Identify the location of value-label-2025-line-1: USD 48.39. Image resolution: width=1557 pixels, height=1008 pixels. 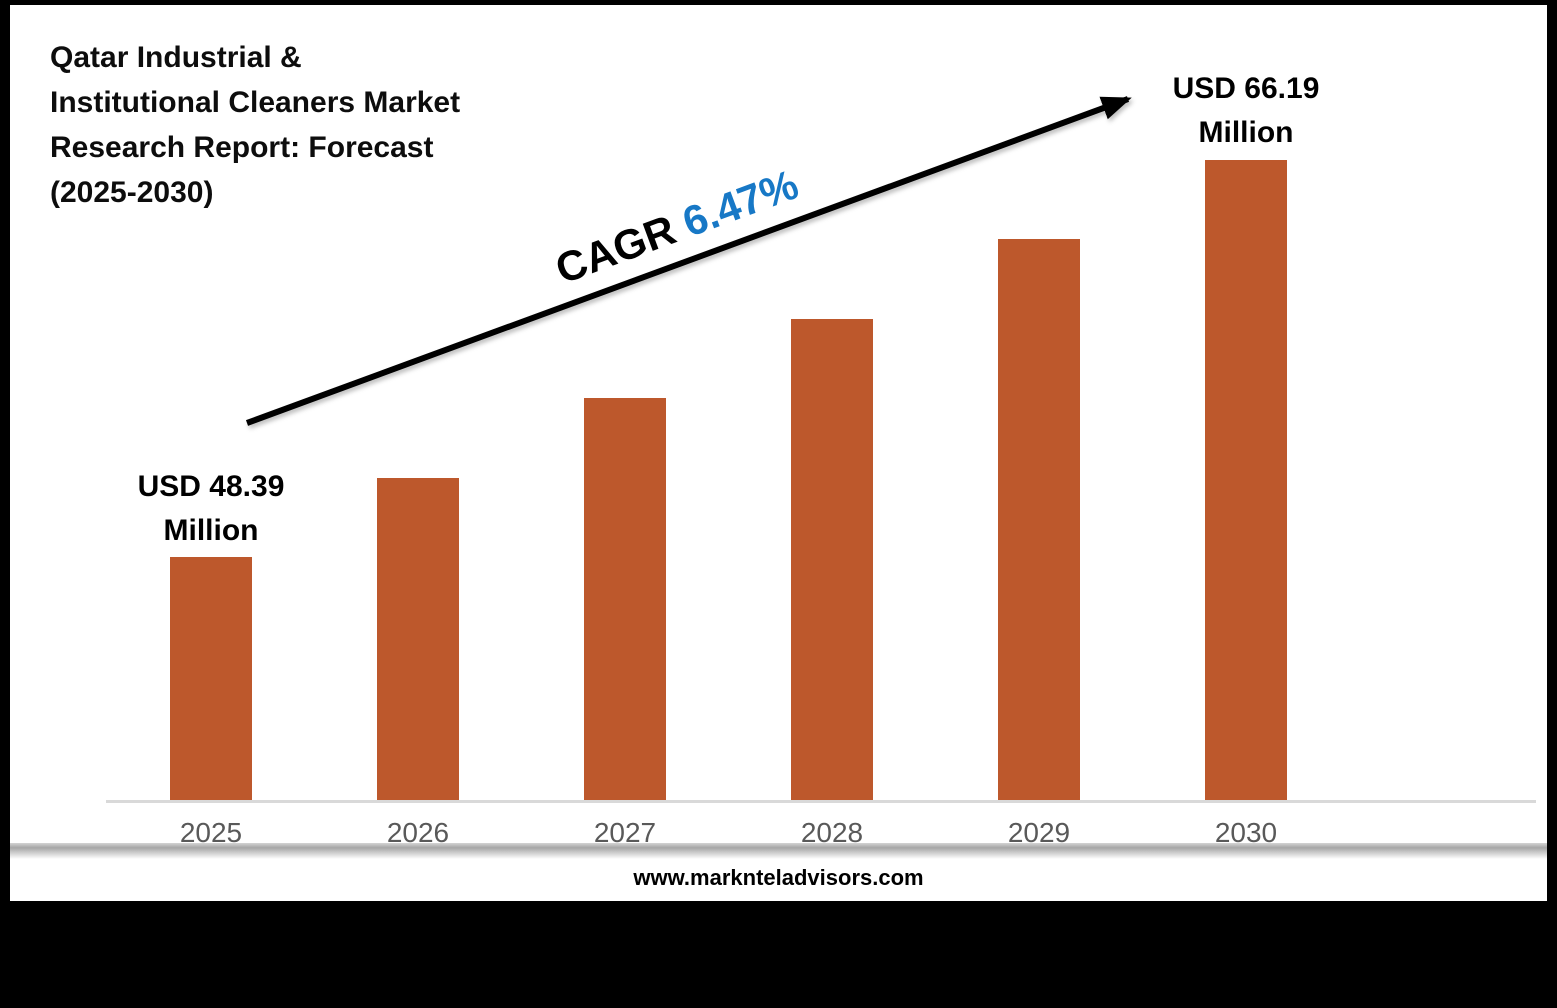
(211, 486).